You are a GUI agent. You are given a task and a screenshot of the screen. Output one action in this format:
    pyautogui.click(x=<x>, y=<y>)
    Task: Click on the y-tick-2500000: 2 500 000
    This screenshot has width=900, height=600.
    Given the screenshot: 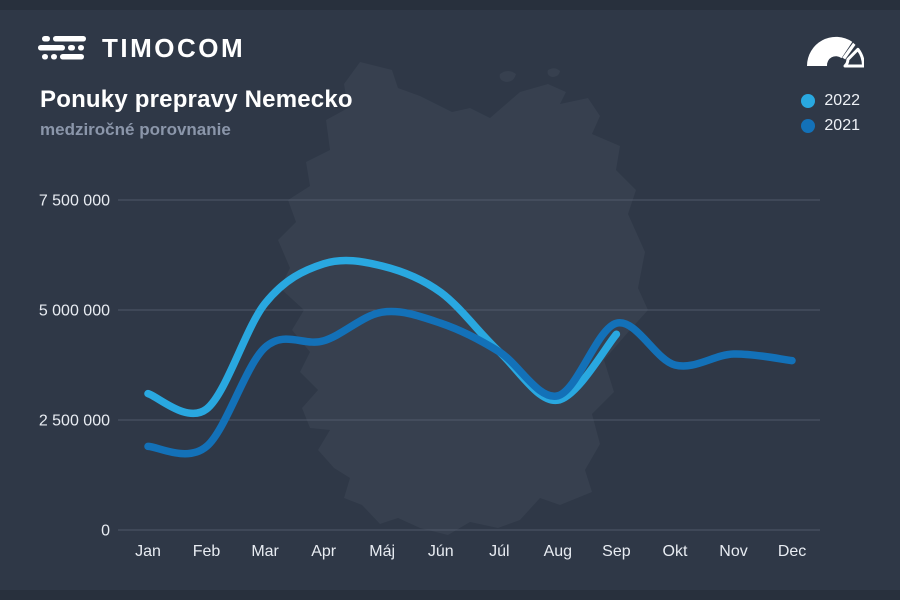 What is the action you would take?
    pyautogui.click(x=74, y=421)
    